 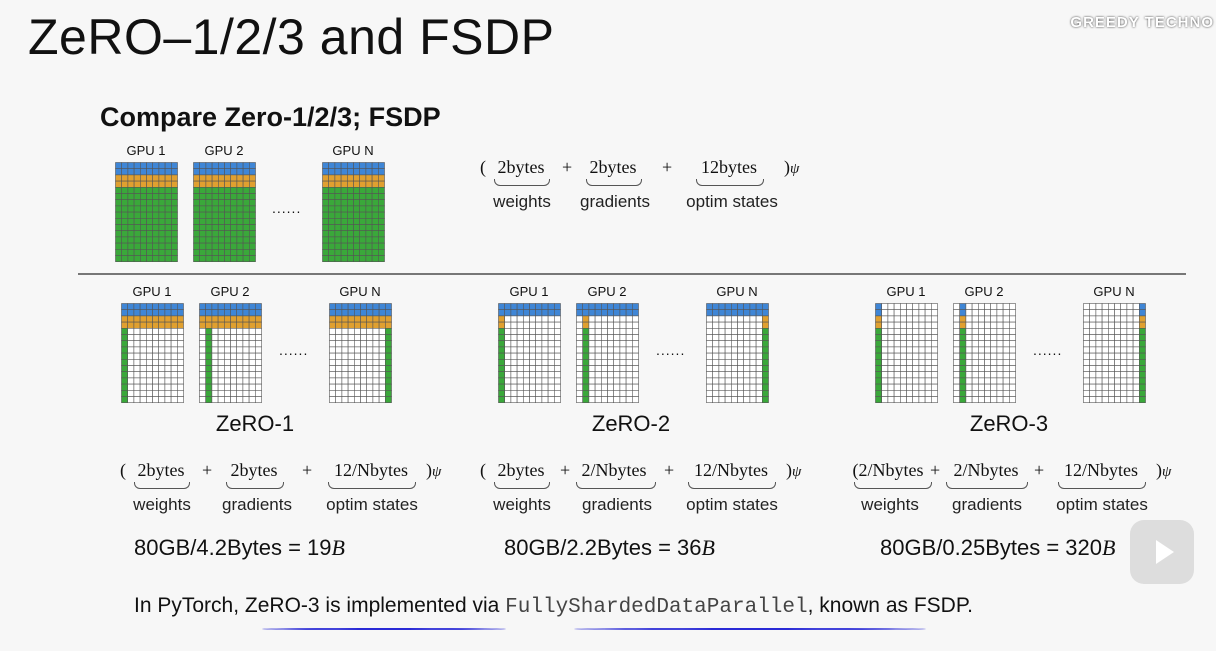 What do you see at coordinates (731, 470) in the screenshot?
I see `formula-term-optim: 12/Nbytes` at bounding box center [731, 470].